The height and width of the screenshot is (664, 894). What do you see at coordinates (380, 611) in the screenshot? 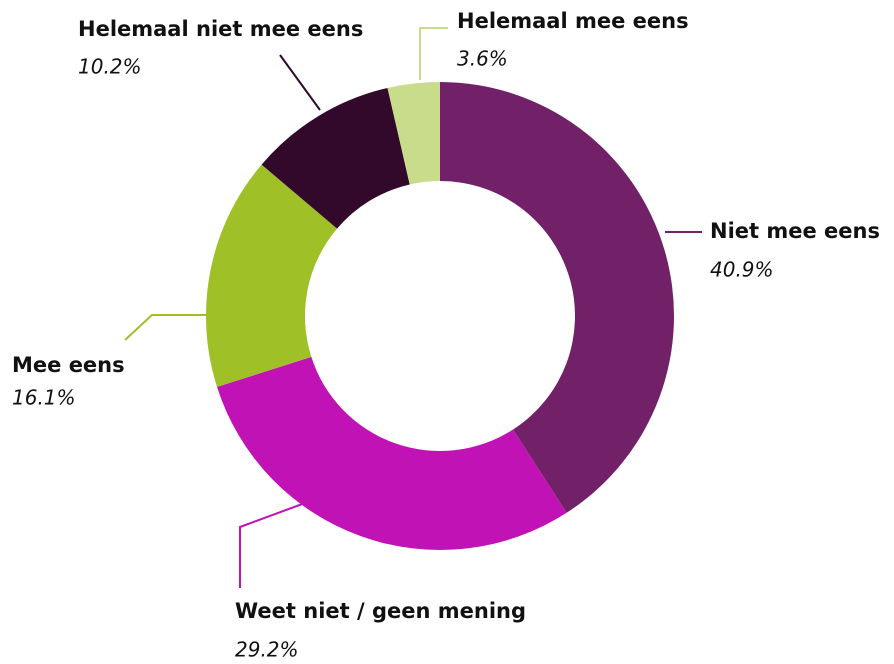
I see `slice-label: Weet niet / geen mening` at bounding box center [380, 611].